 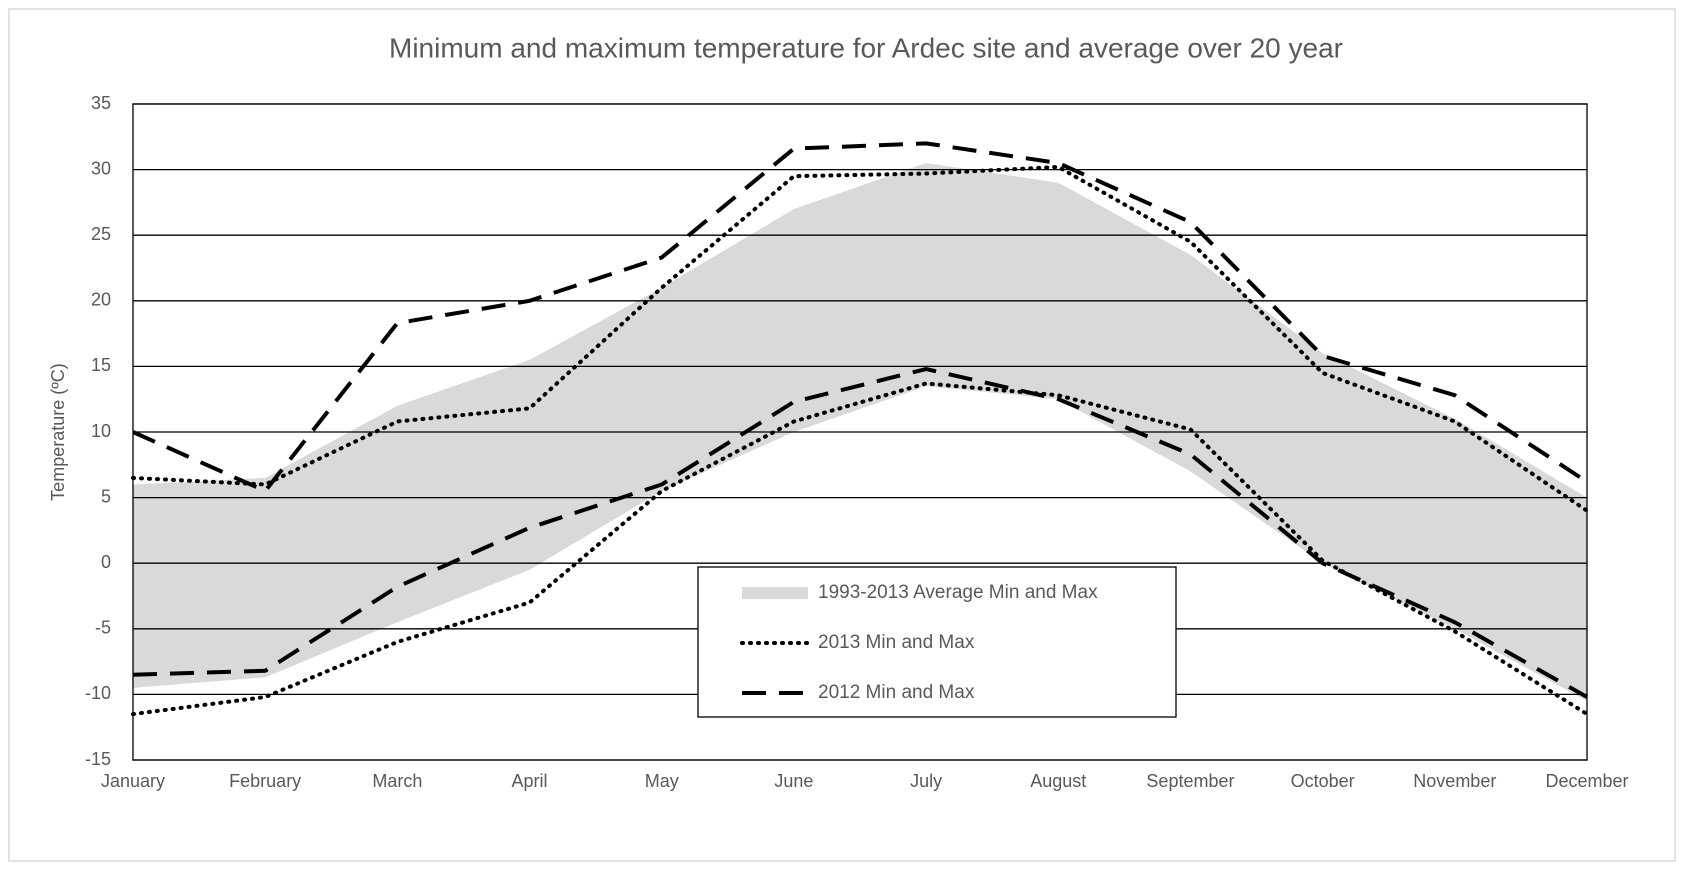 What do you see at coordinates (926, 781) in the screenshot?
I see `x-tick-label: July` at bounding box center [926, 781].